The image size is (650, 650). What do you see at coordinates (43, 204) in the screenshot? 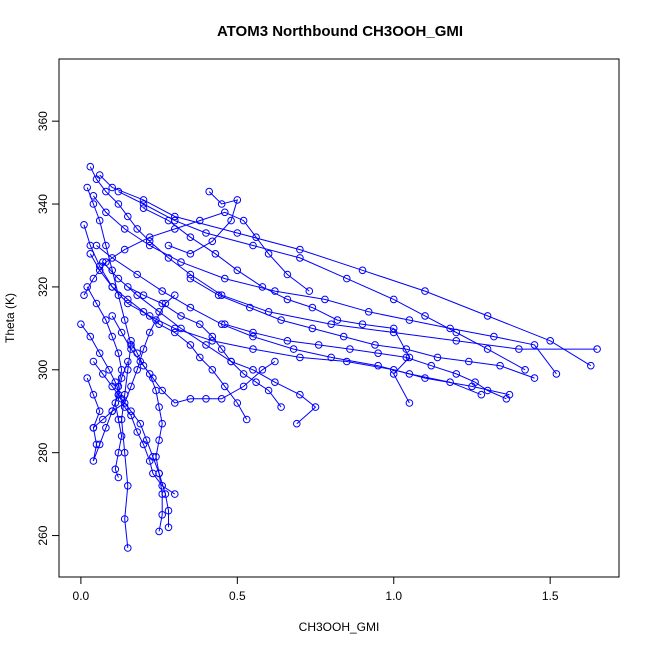
I see `y-tick-label: 340` at bounding box center [43, 204].